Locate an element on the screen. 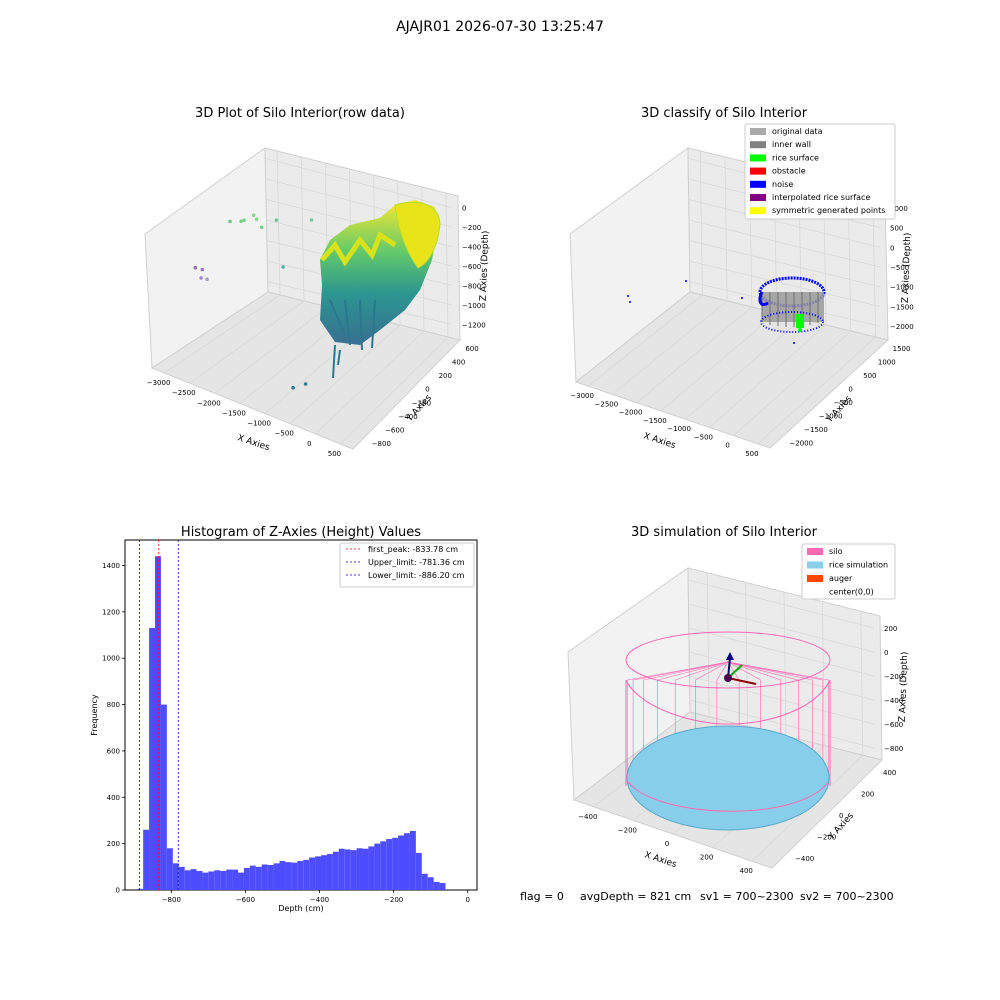 The image size is (1000, 1000). y-tick-label: 200 is located at coordinates (113, 844).